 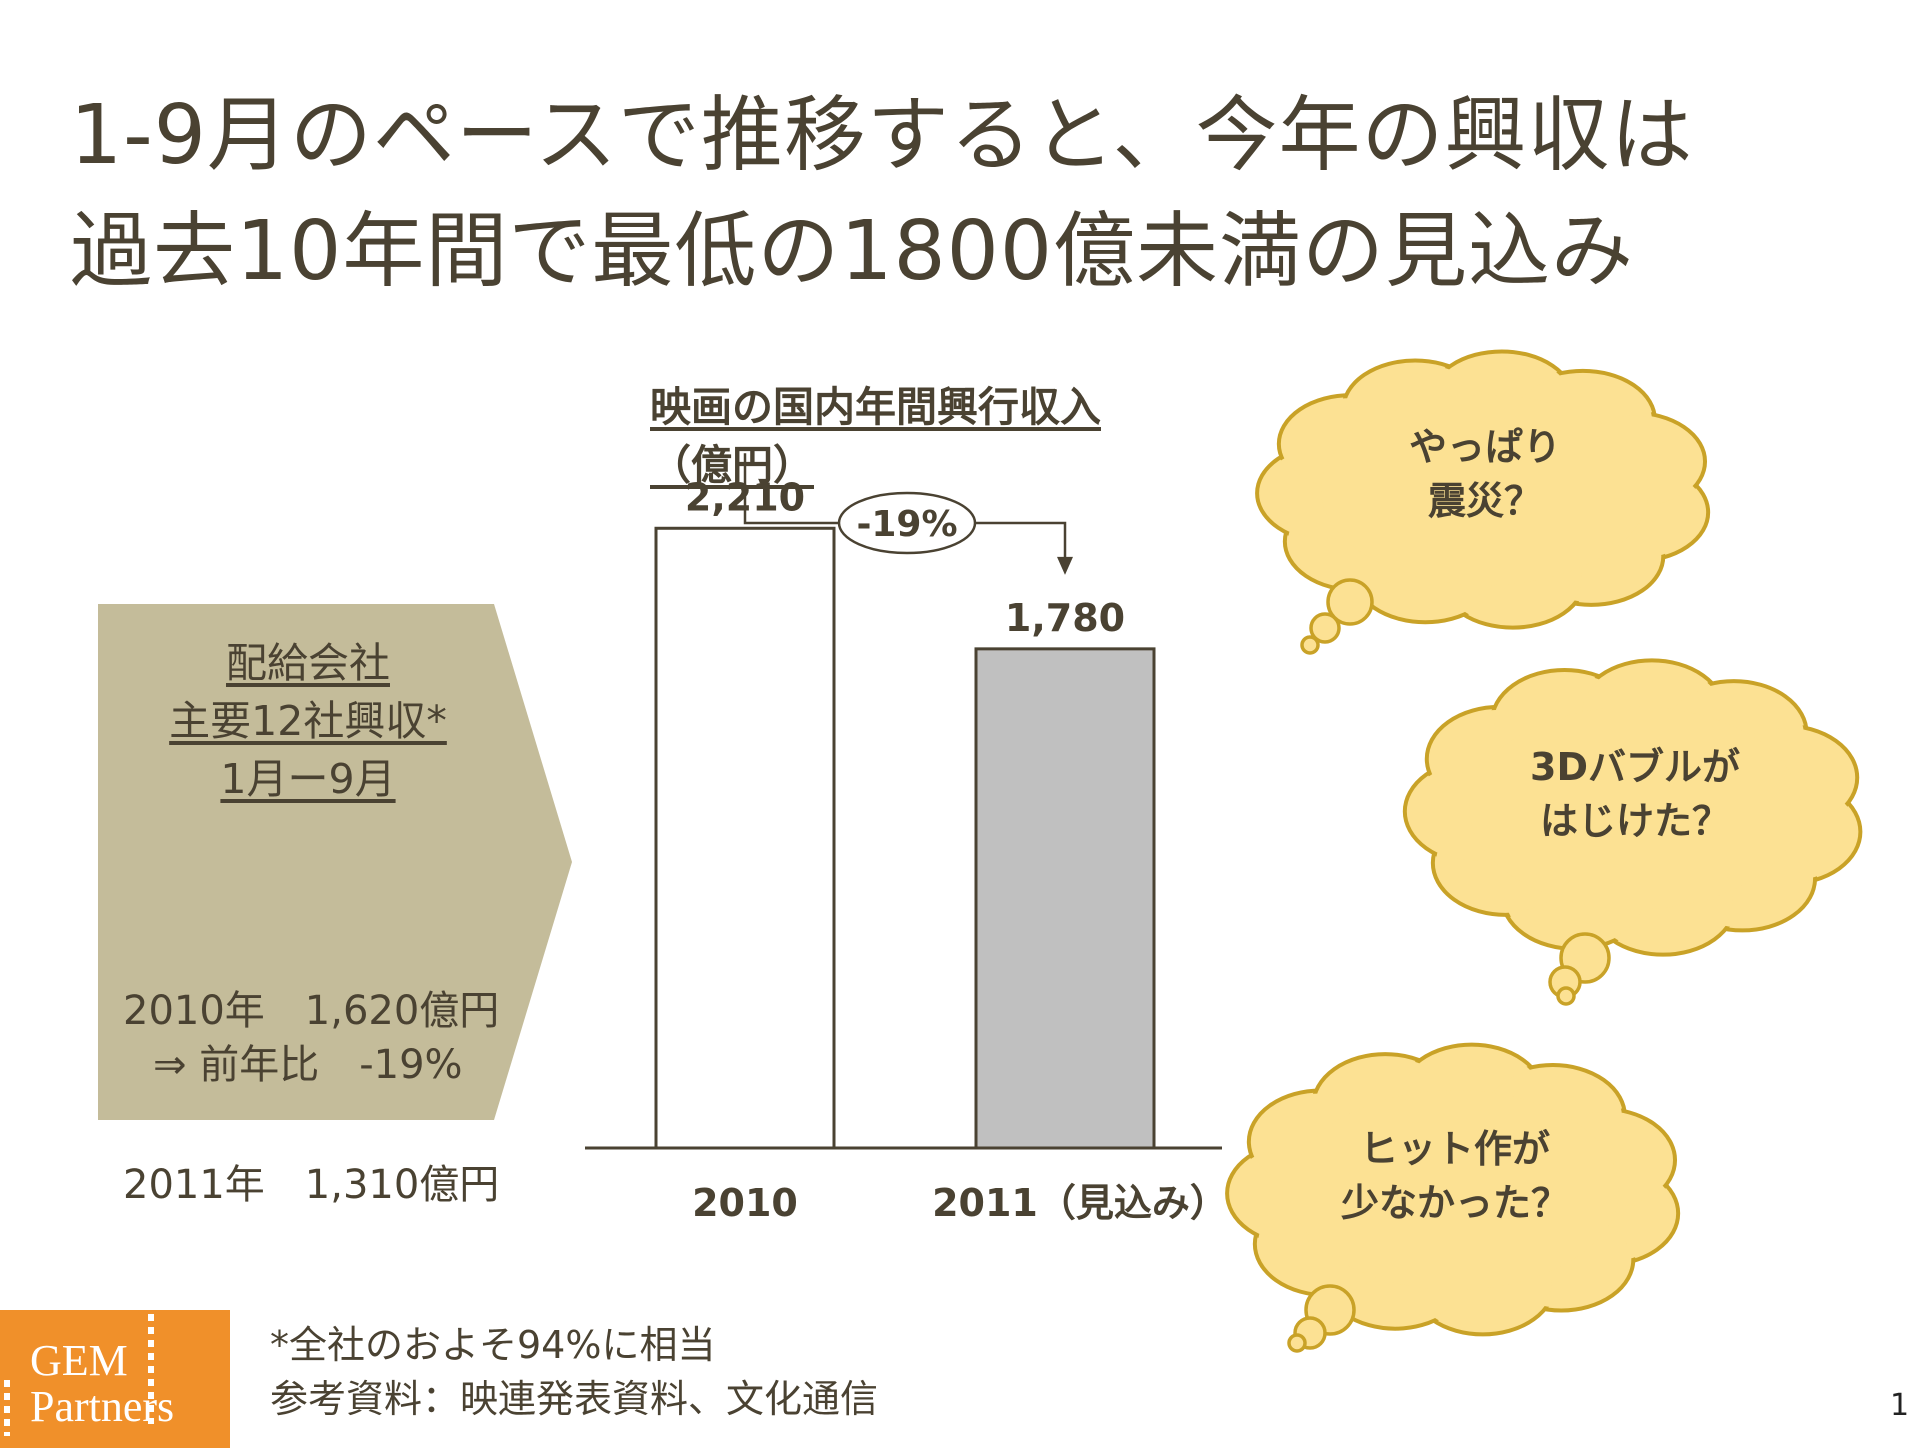 I want to click on bar-2011, so click(x=1065, y=898).